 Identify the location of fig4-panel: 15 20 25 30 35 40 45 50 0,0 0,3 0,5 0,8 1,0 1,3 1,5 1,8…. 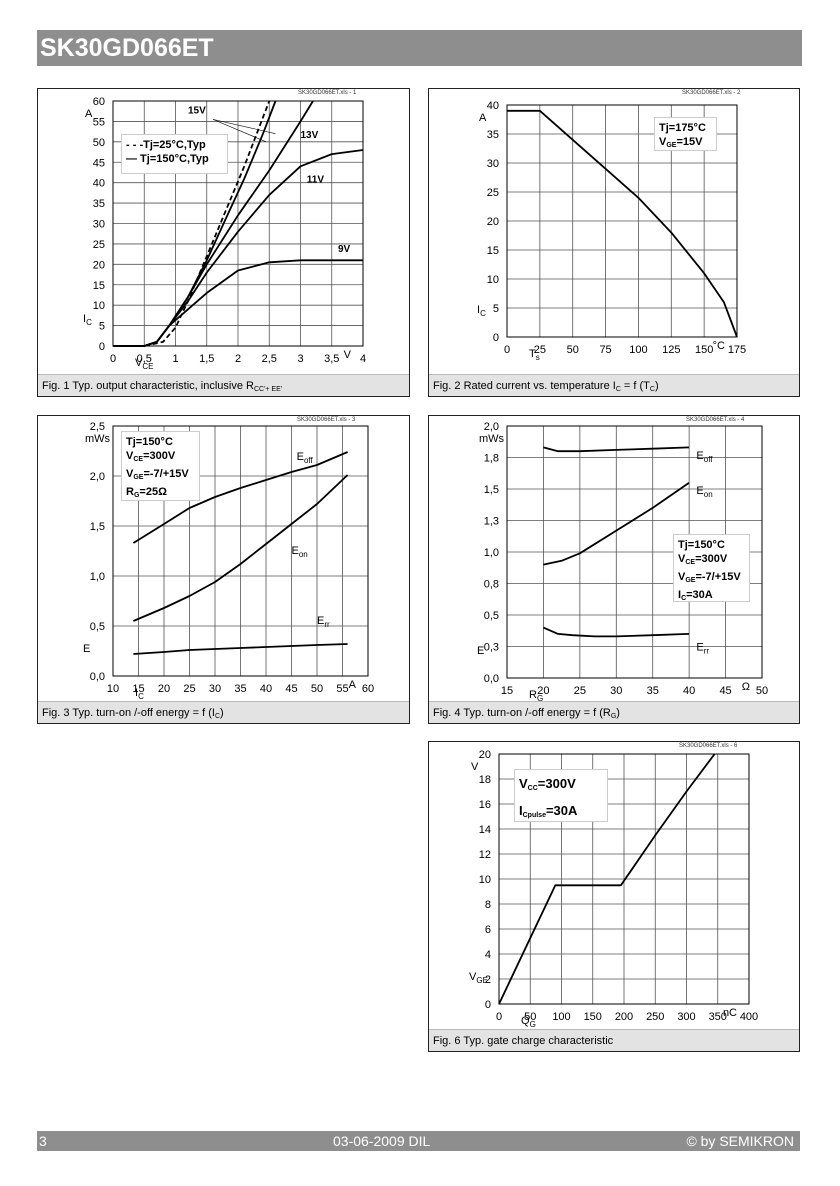
(614, 569).